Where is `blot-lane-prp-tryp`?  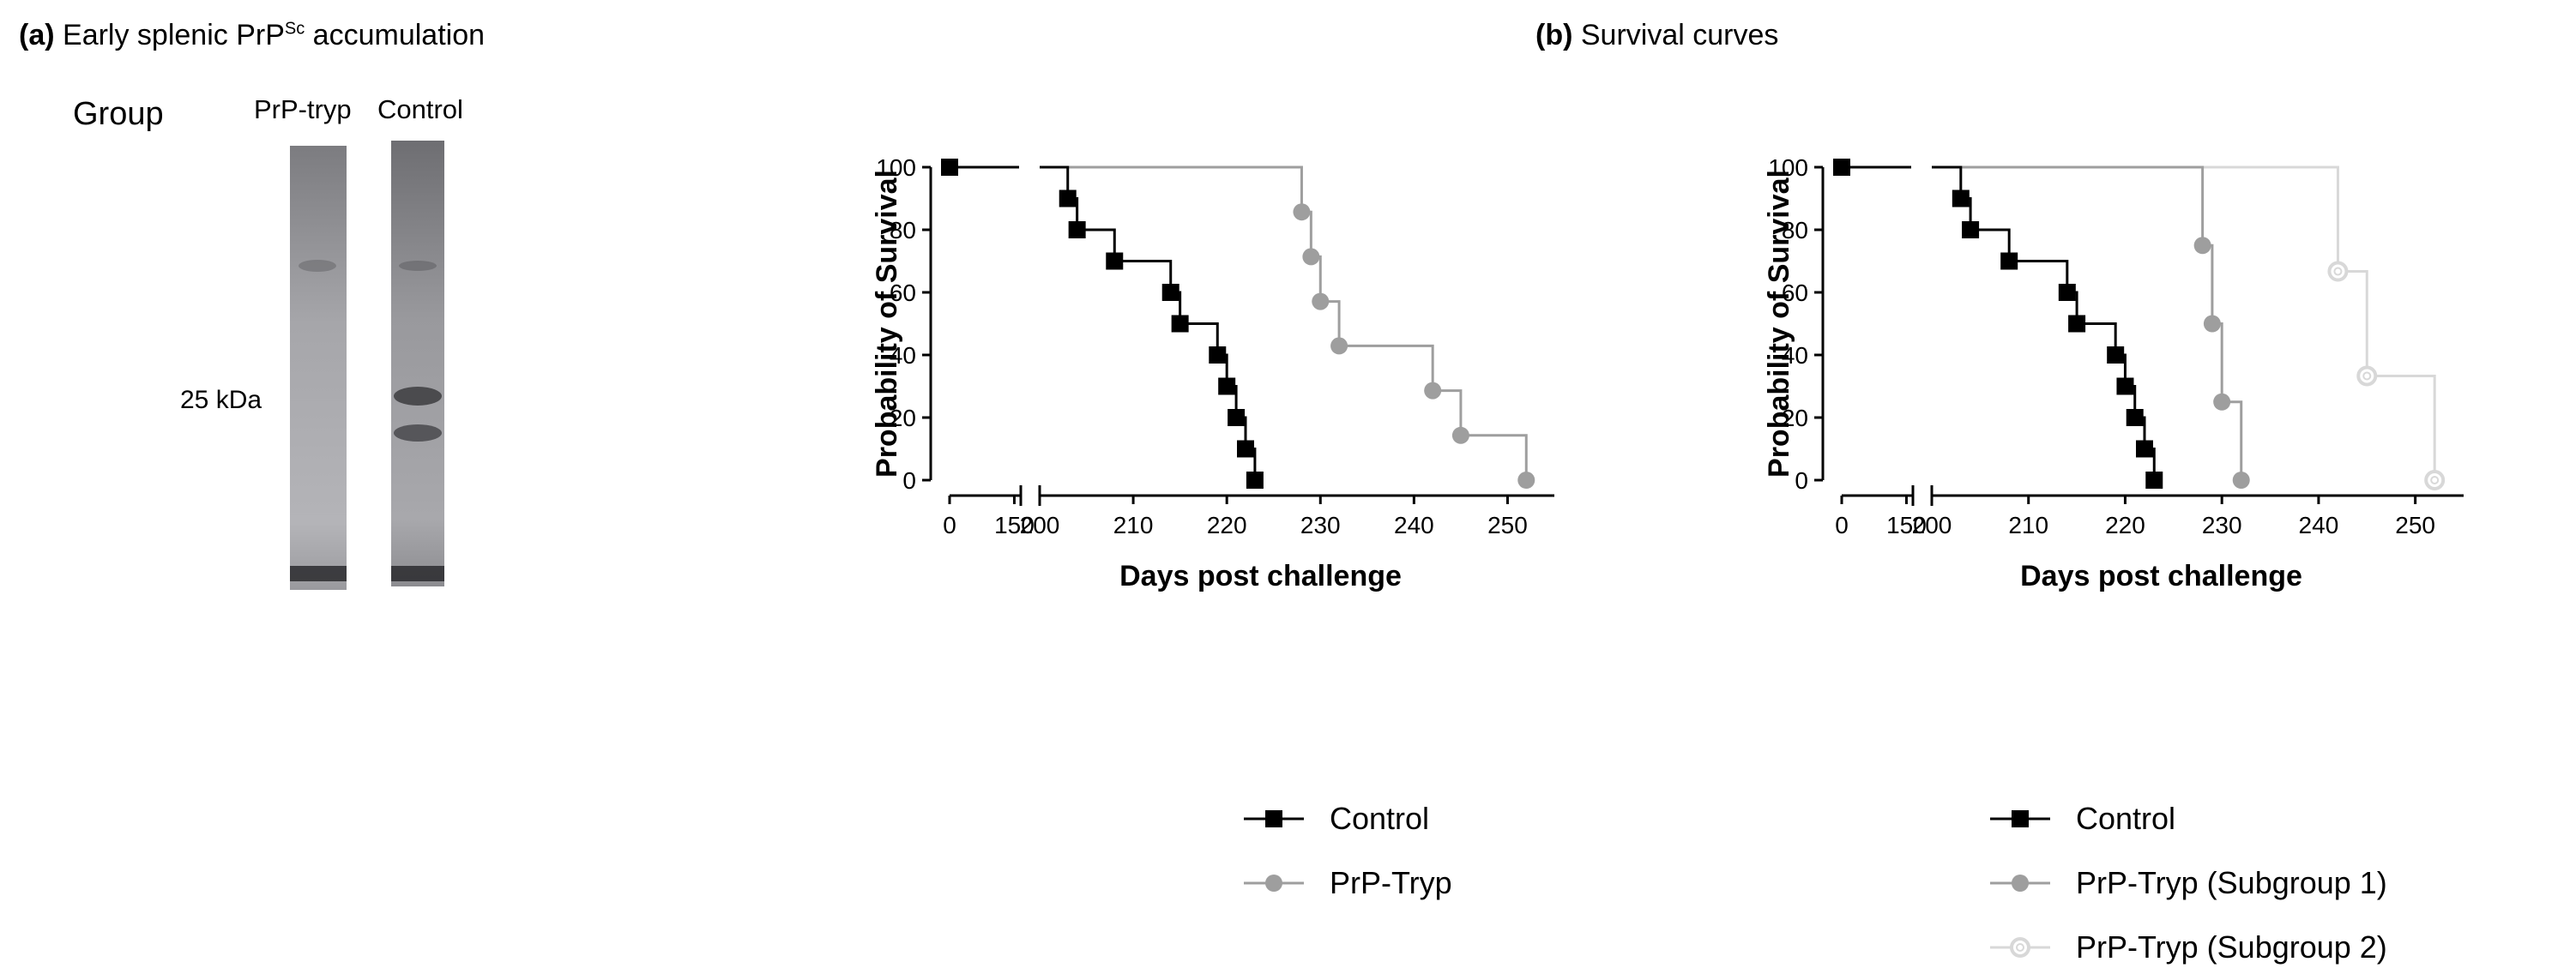
blot-lane-prp-tryp is located at coordinates (318, 368).